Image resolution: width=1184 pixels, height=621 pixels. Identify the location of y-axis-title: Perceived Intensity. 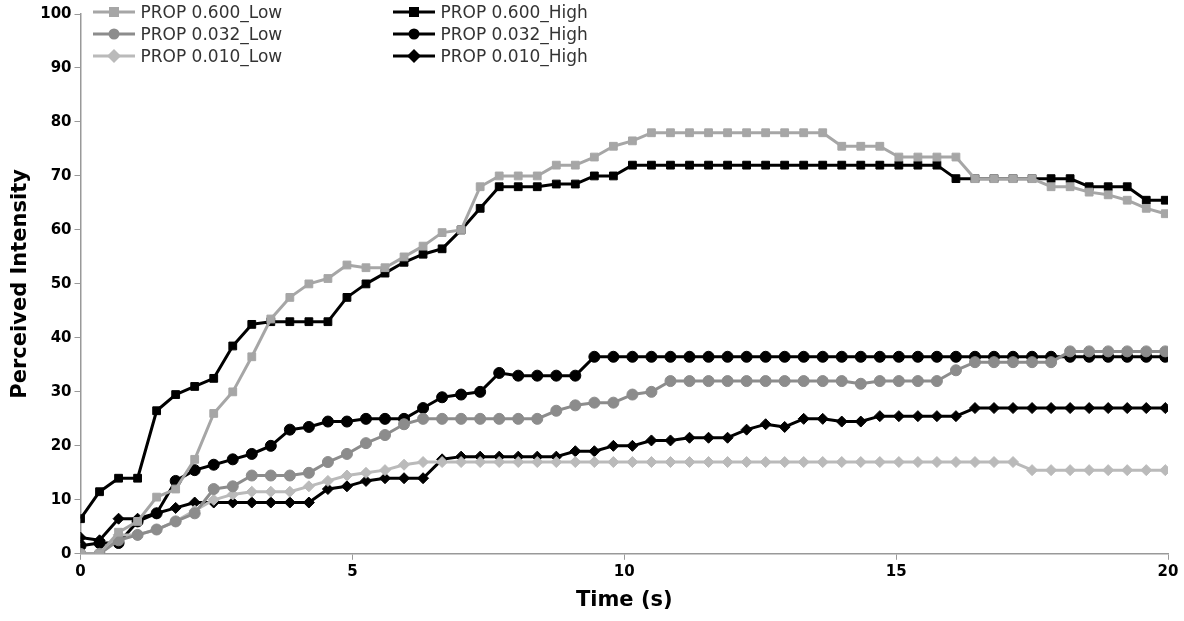
(19, 283).